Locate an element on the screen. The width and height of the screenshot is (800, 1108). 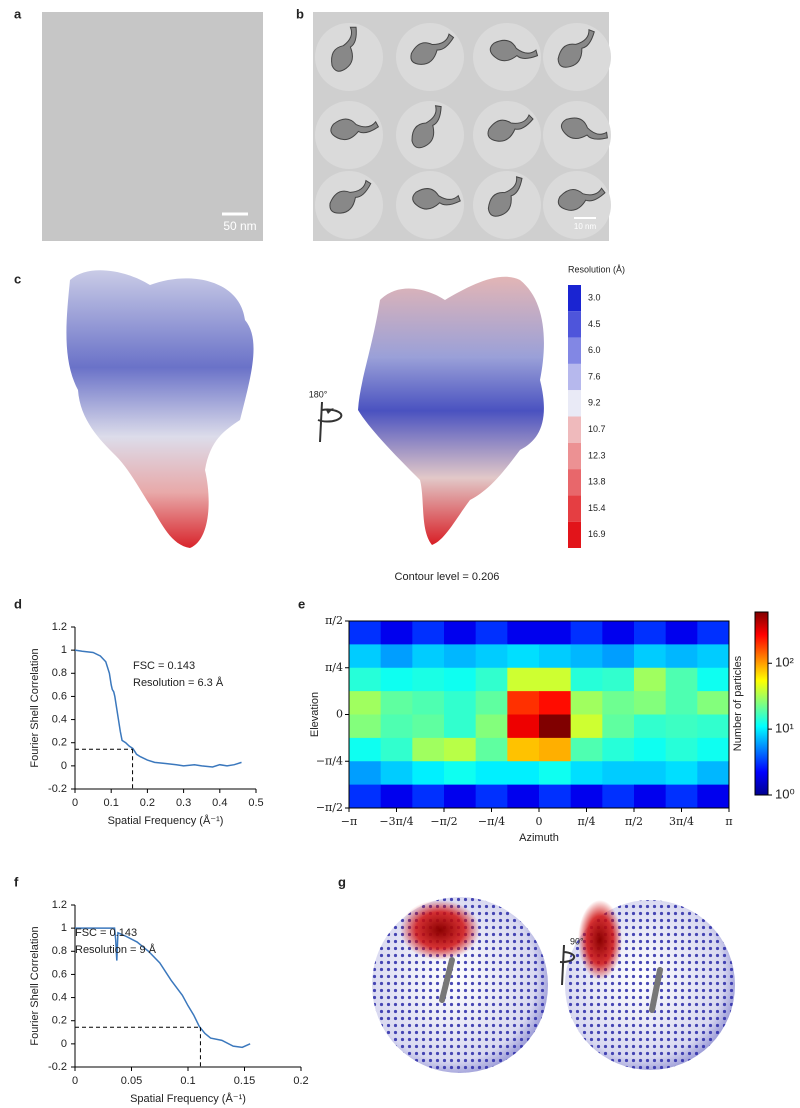
x-axis-label: Spatial Frequency (Å⁻¹) is located at coordinates (166, 820).